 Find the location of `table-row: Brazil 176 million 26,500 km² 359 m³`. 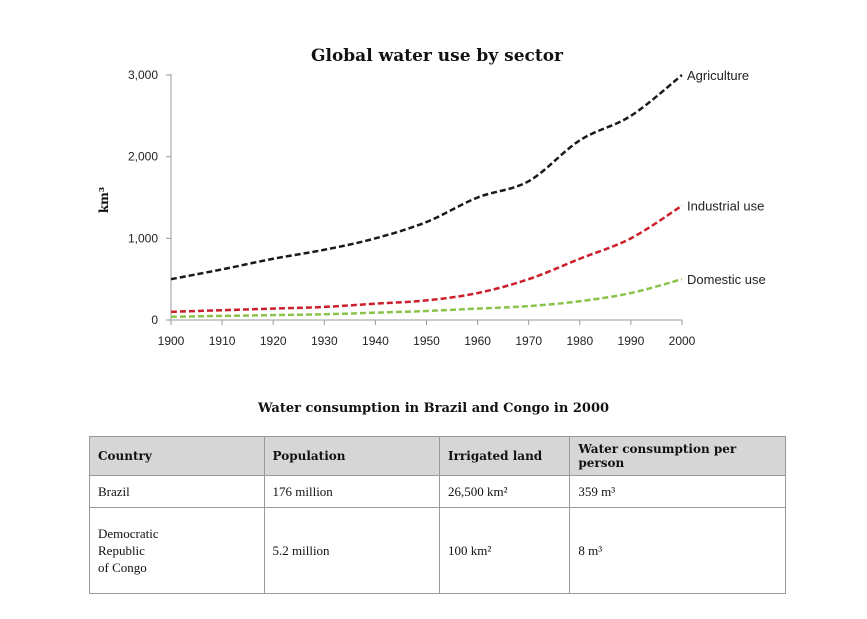

table-row: Brazil 176 million 26,500 km² 359 m³ is located at coordinates (437, 491).